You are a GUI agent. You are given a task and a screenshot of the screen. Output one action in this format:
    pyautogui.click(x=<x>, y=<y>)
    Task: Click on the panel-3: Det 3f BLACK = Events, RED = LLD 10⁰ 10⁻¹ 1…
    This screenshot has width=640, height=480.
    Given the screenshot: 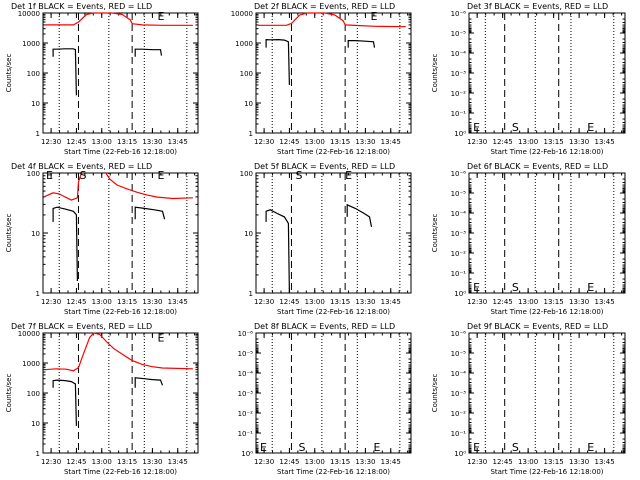 What is the action you would take?
    pyautogui.click(x=528, y=79)
    